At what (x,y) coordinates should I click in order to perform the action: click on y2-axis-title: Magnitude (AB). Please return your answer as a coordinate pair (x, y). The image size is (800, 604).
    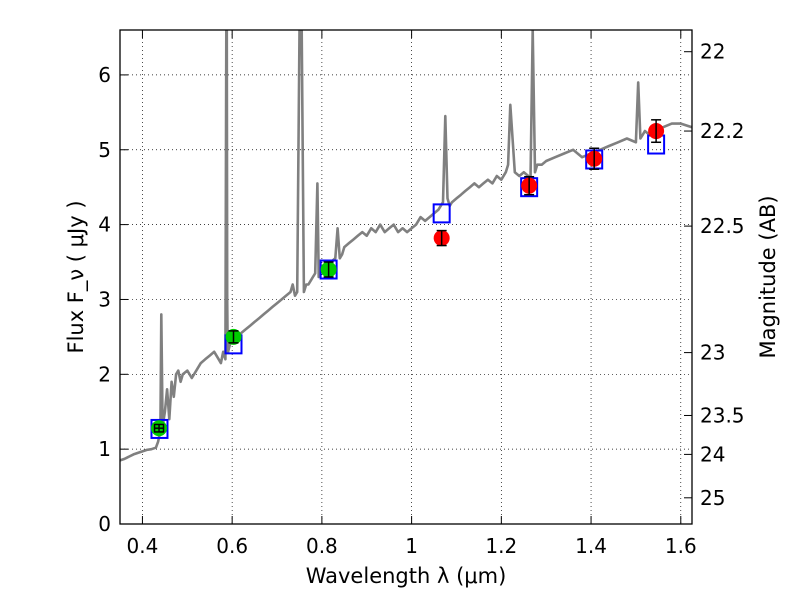
    Looking at the image, I should click on (768, 276).